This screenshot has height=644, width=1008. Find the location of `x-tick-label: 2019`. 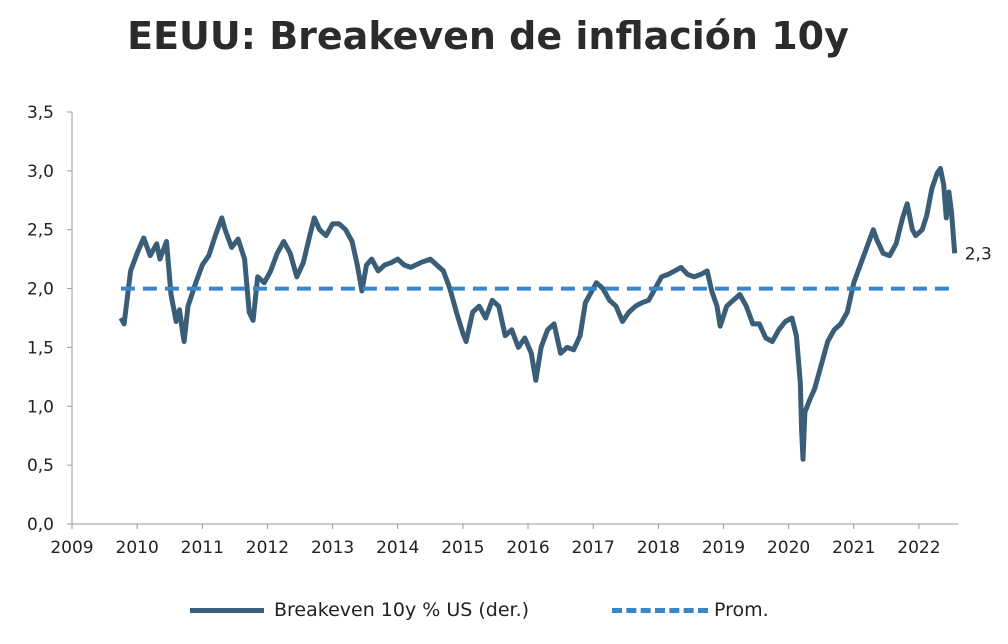

x-tick-label: 2019 is located at coordinates (723, 548).